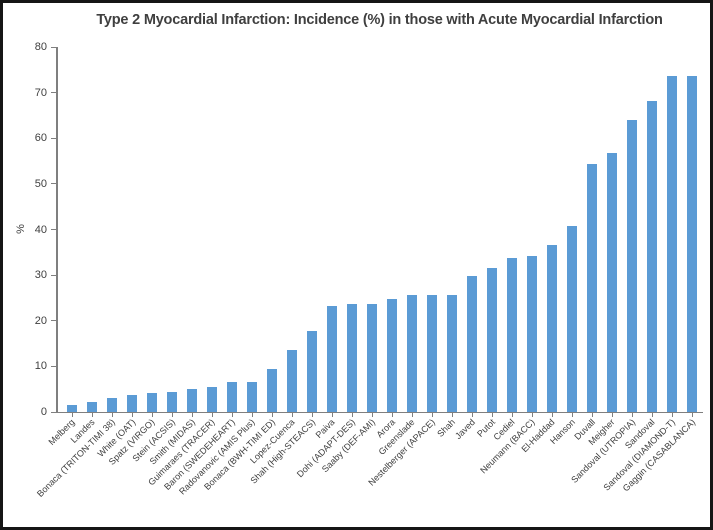 The height and width of the screenshot is (530, 713). I want to click on y-tick-label: 30, so click(40, 275).